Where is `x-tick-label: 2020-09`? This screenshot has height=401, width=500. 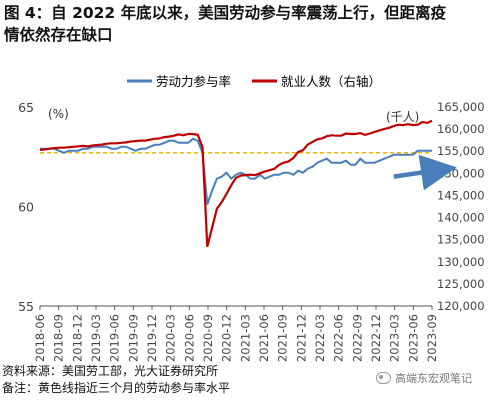
x-tick-label: 2020-09 is located at coordinates (208, 338).